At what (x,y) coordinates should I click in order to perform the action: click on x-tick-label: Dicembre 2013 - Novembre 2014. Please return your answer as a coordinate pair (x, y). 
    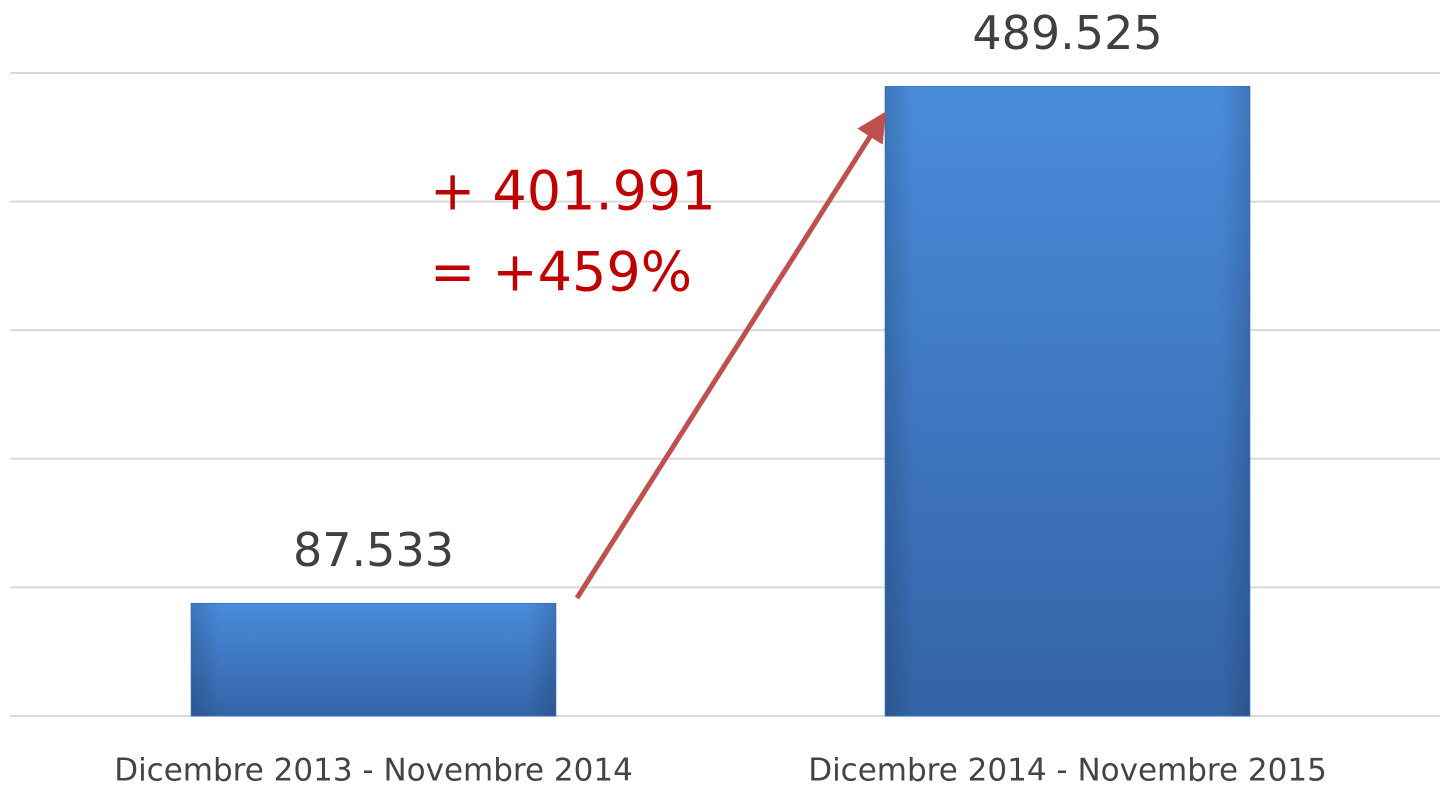
    Looking at the image, I should click on (373, 770).